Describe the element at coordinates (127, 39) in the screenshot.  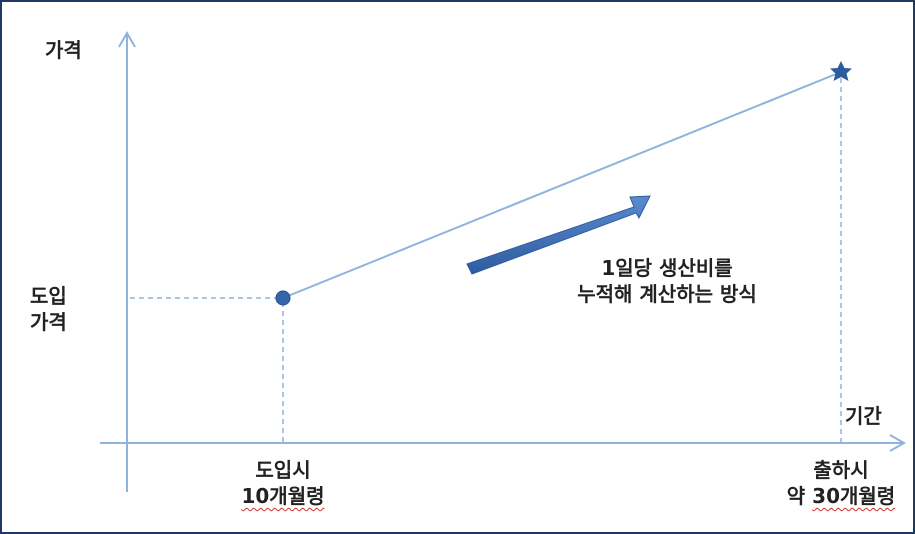
I see `y-axis-arrowhead` at that location.